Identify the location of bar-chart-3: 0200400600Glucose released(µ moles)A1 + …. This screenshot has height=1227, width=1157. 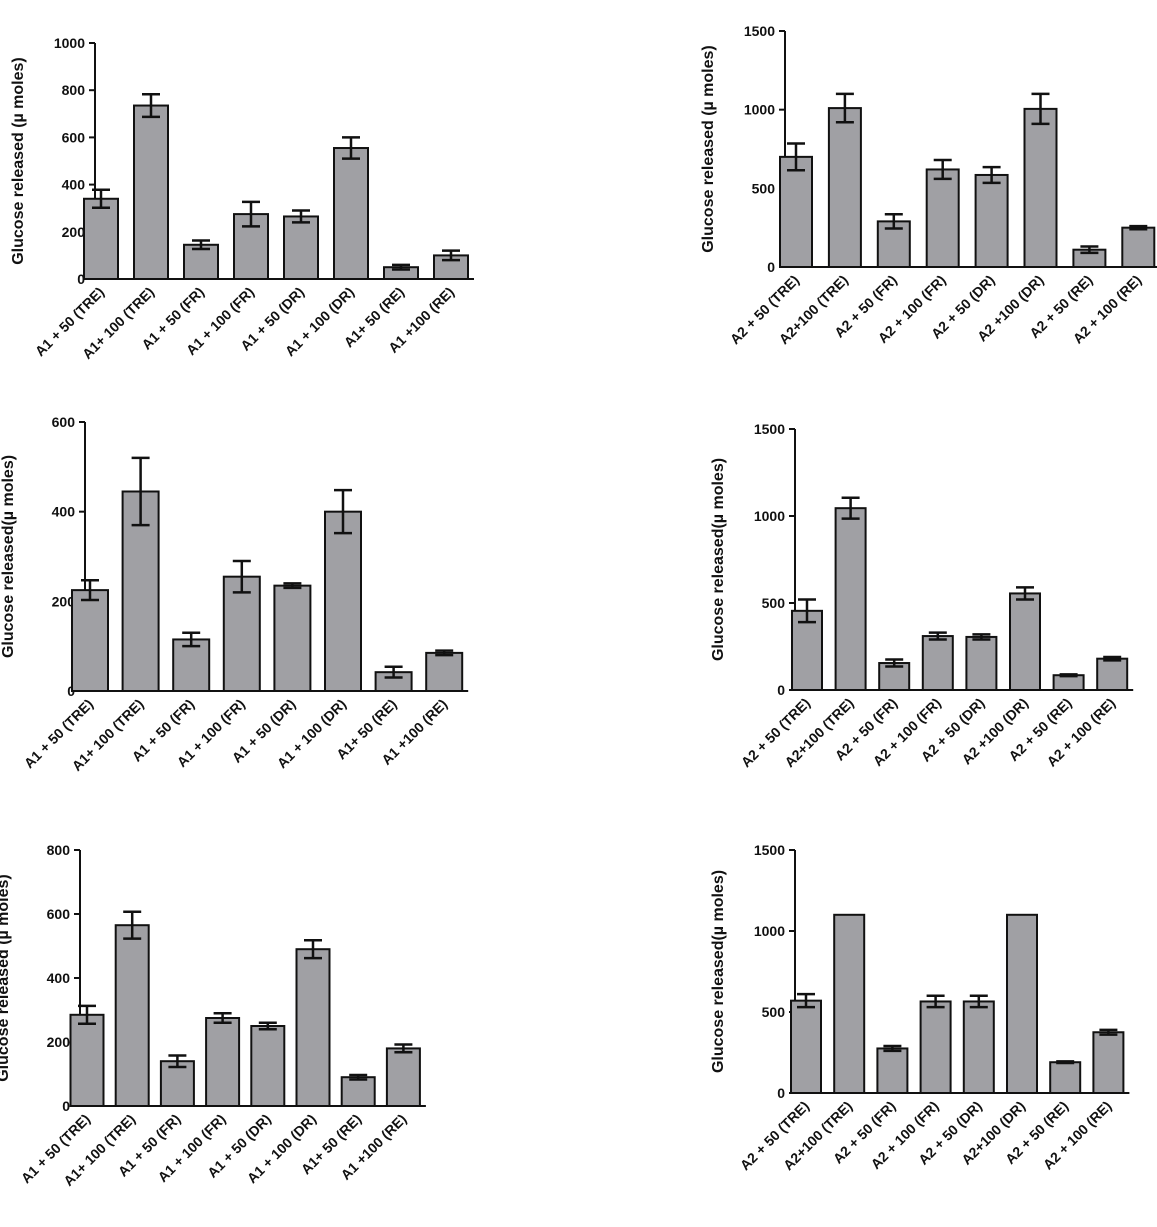
(234, 594).